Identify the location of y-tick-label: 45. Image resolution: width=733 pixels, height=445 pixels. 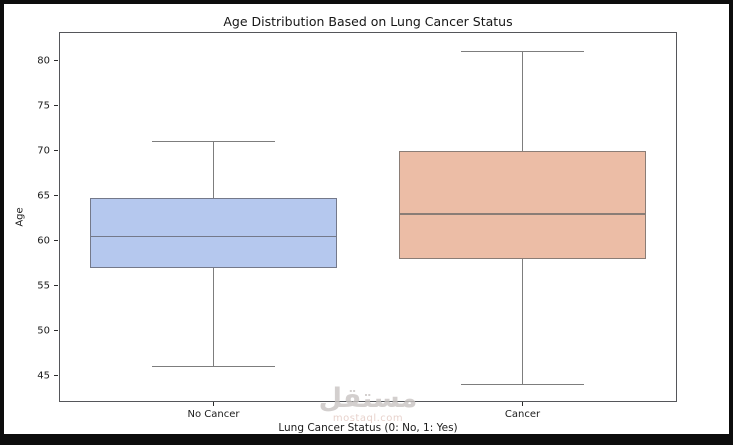
(43, 376).